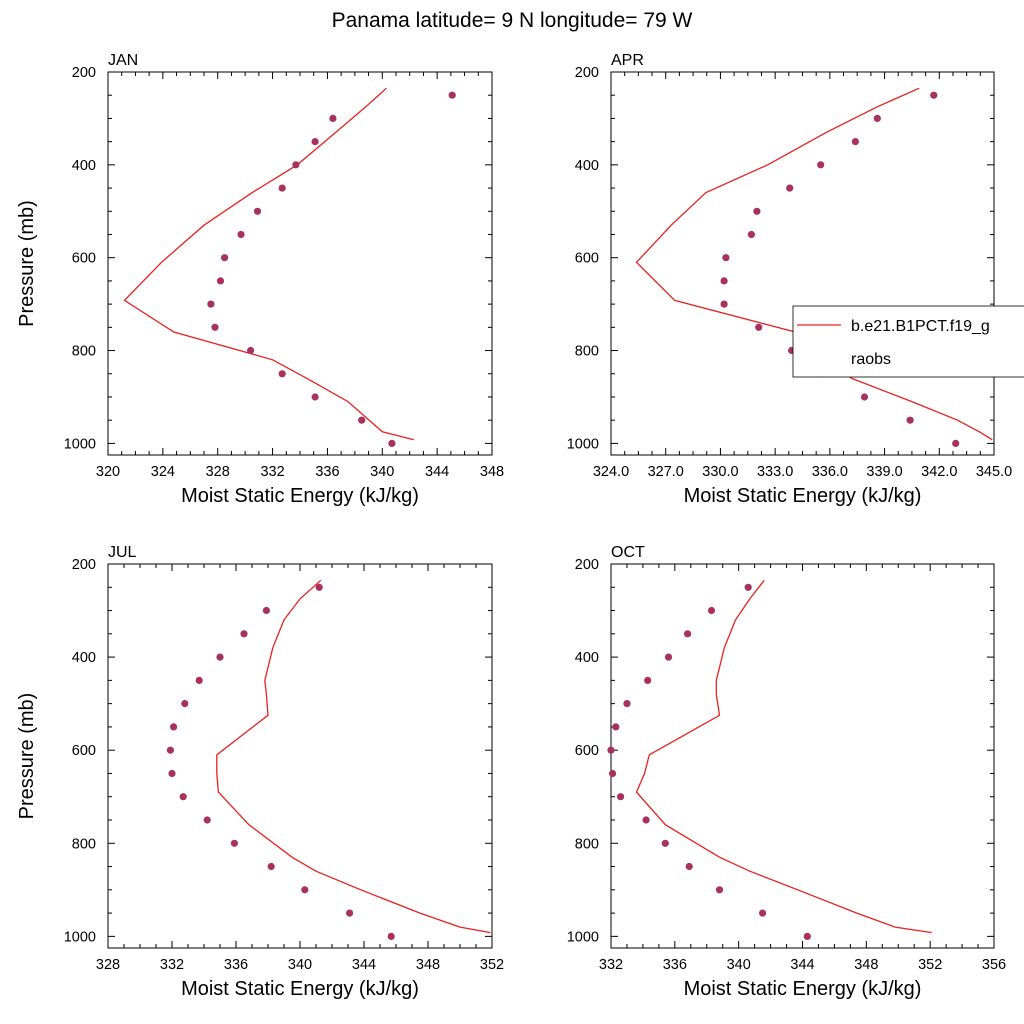 This screenshot has height=1024, width=1024. What do you see at coordinates (123, 60) in the screenshot?
I see `panel-title: JAN` at bounding box center [123, 60].